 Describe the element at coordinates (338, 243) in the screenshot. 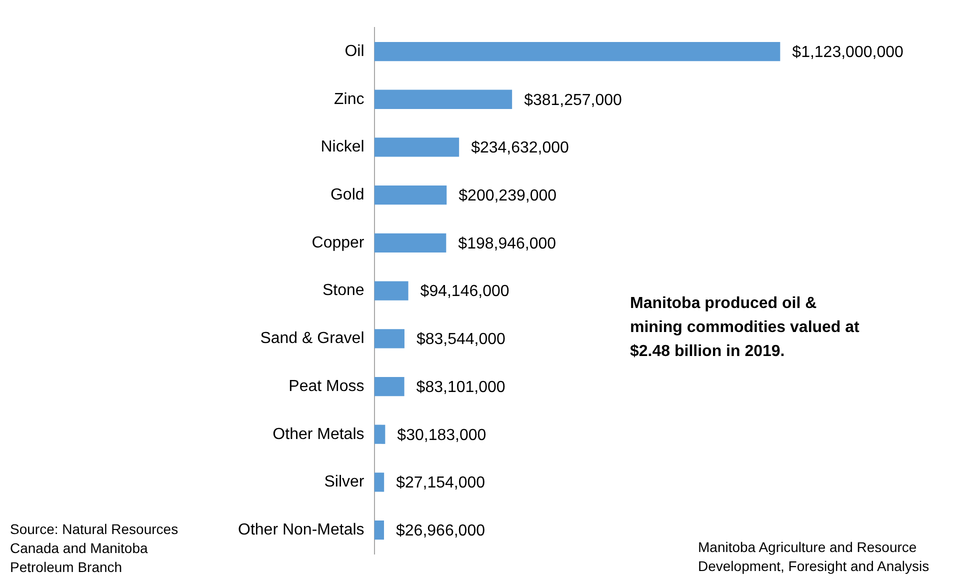

I see `y-tick-label: Copper` at that location.